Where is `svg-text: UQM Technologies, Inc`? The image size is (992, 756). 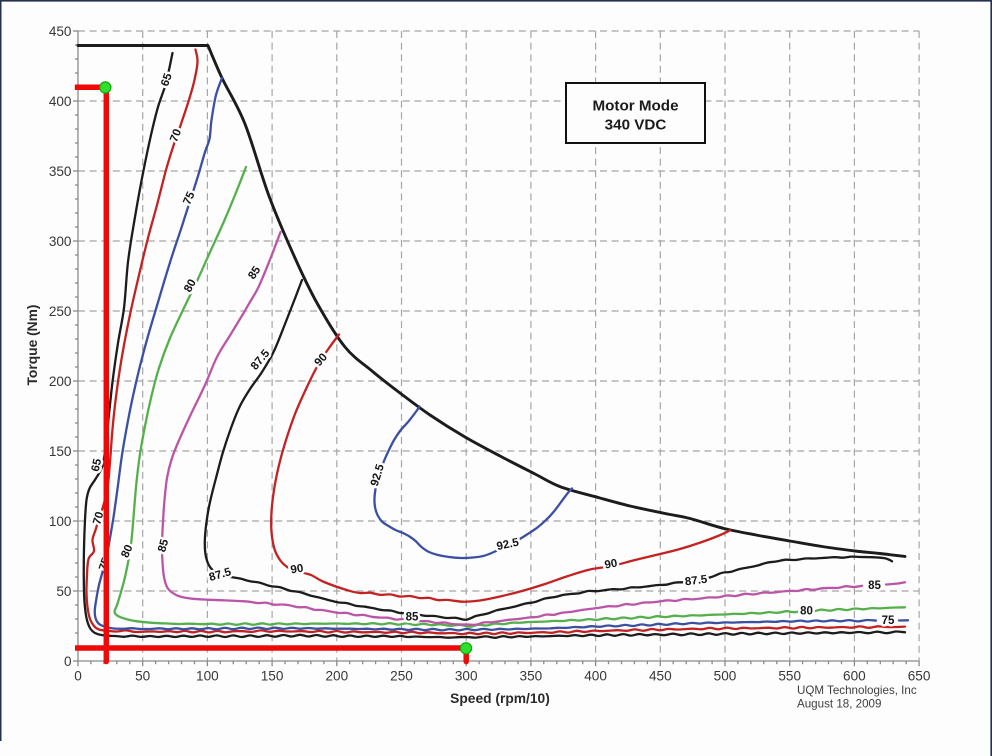 svg-text: UQM Technologies, Inc is located at coordinates (857, 690).